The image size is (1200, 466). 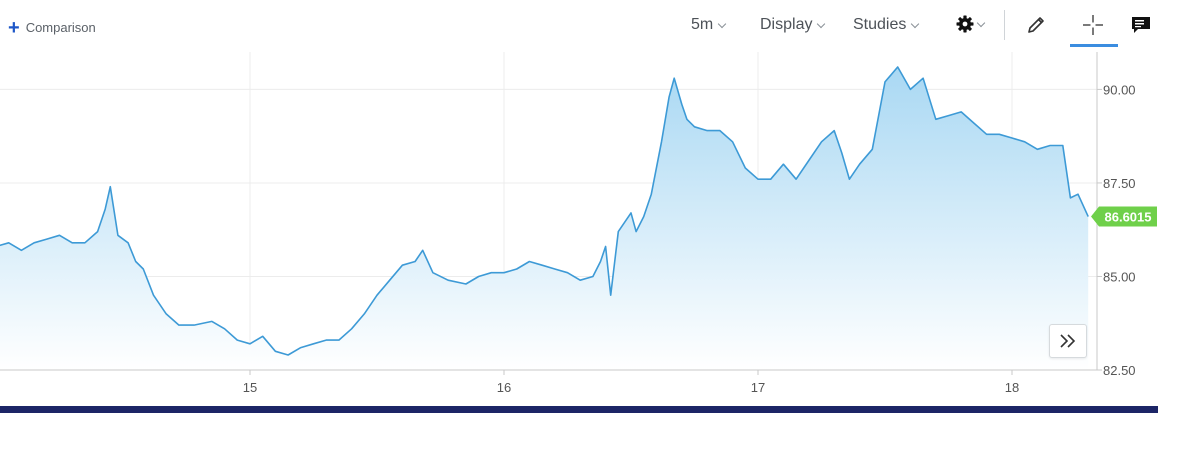 I want to click on current-price-badge, so click(x=1124, y=216).